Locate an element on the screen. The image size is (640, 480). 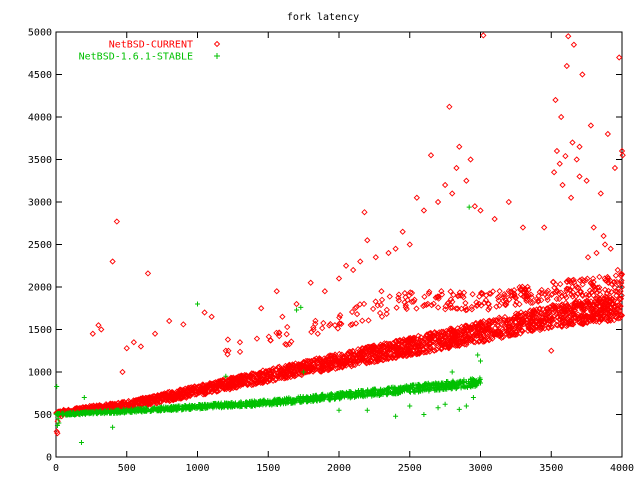
x-tick-label: 2500 is located at coordinates (410, 468).